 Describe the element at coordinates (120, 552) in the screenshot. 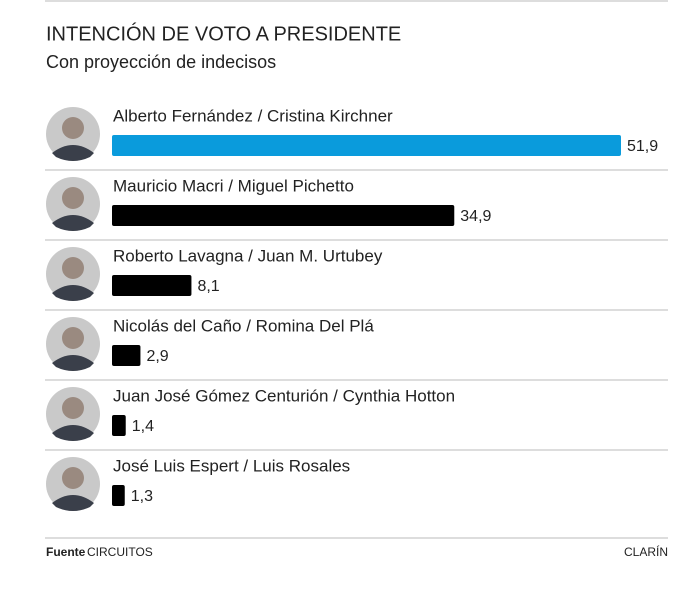

I see `source: CIRCUITOS` at that location.